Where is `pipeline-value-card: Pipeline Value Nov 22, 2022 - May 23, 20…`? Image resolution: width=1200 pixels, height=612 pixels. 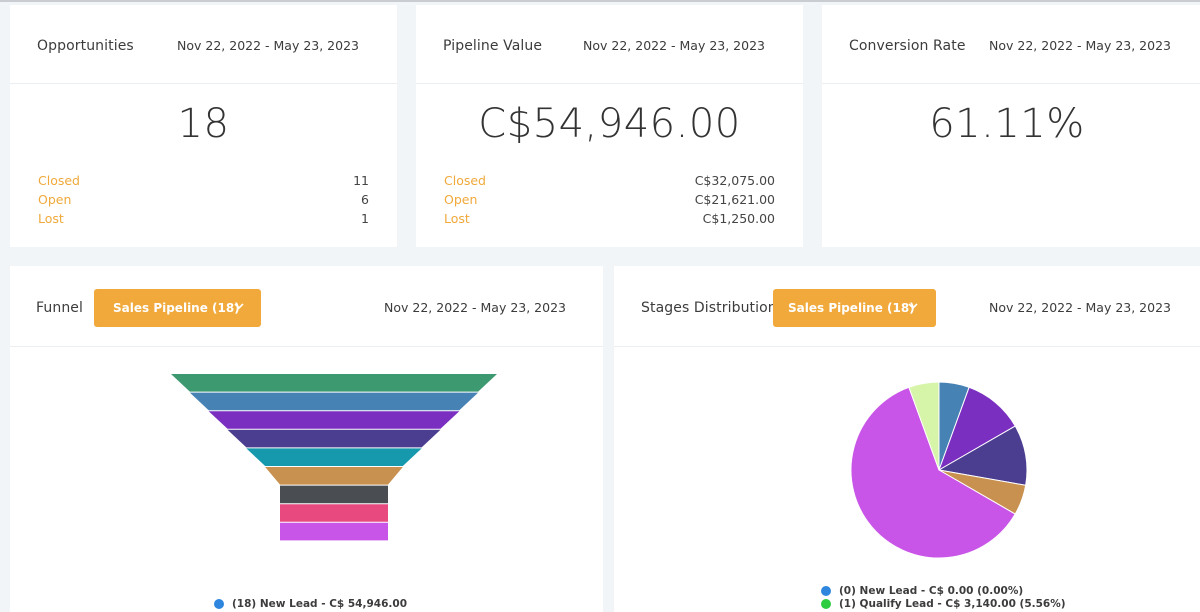 pipeline-value-card: Pipeline Value Nov 22, 2022 - May 23, 20… is located at coordinates (609, 126).